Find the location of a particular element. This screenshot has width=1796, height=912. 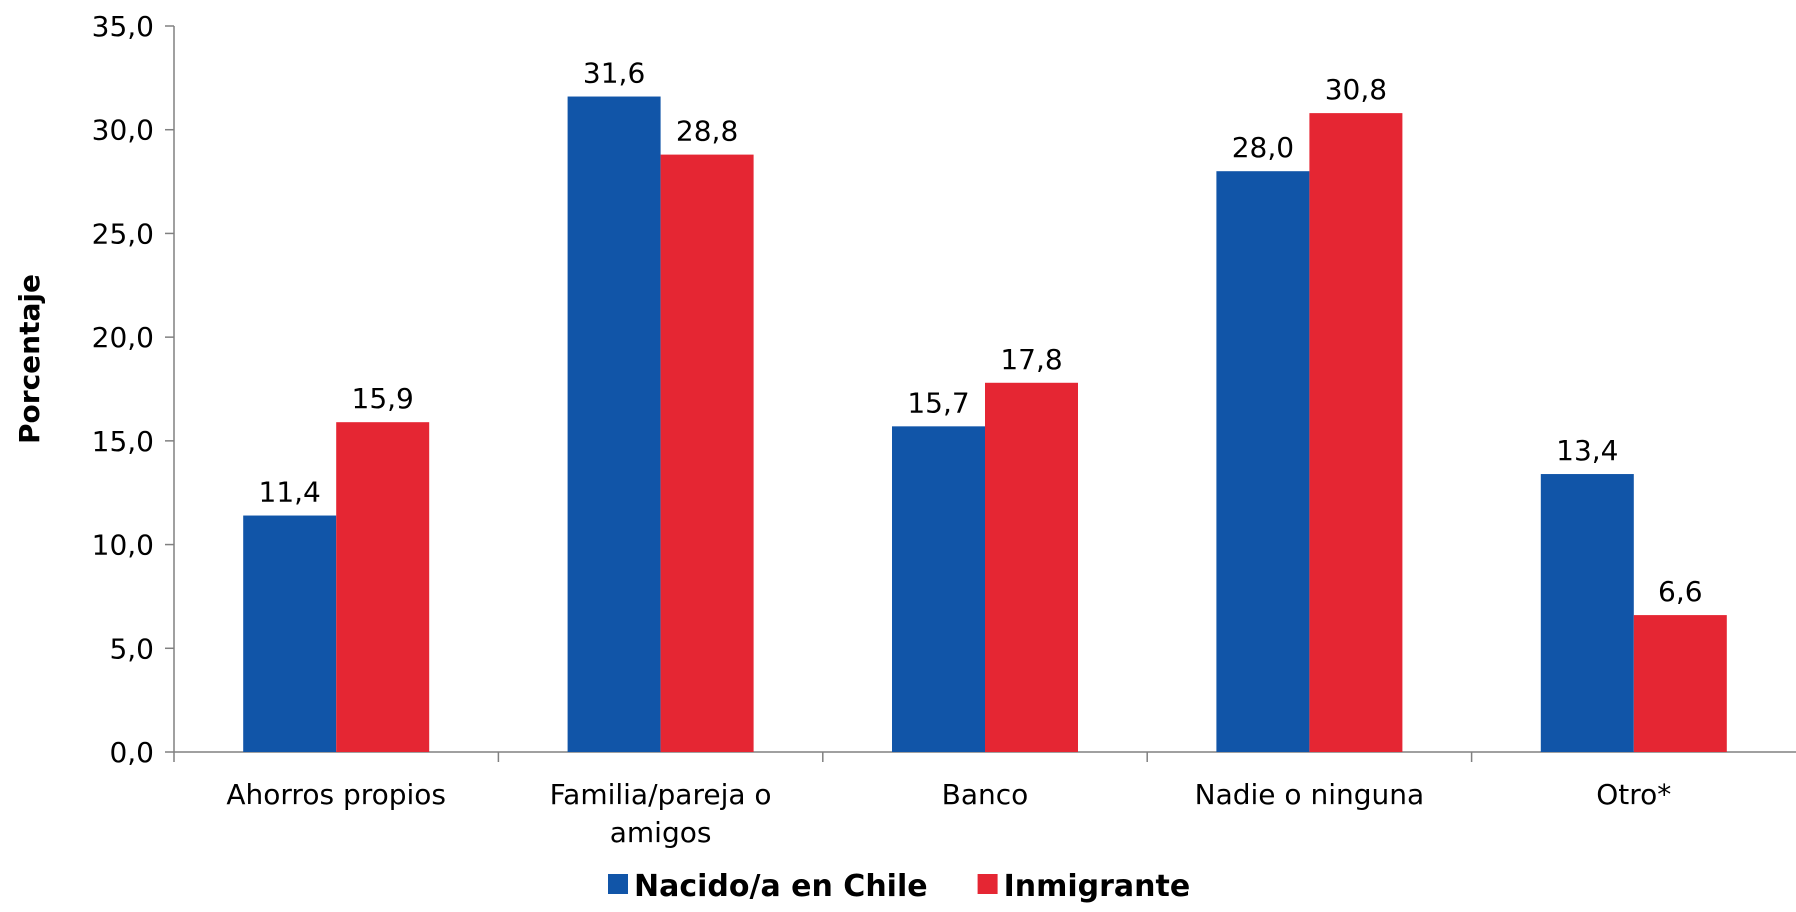

legend-label: Inmigrante is located at coordinates (1097, 886).